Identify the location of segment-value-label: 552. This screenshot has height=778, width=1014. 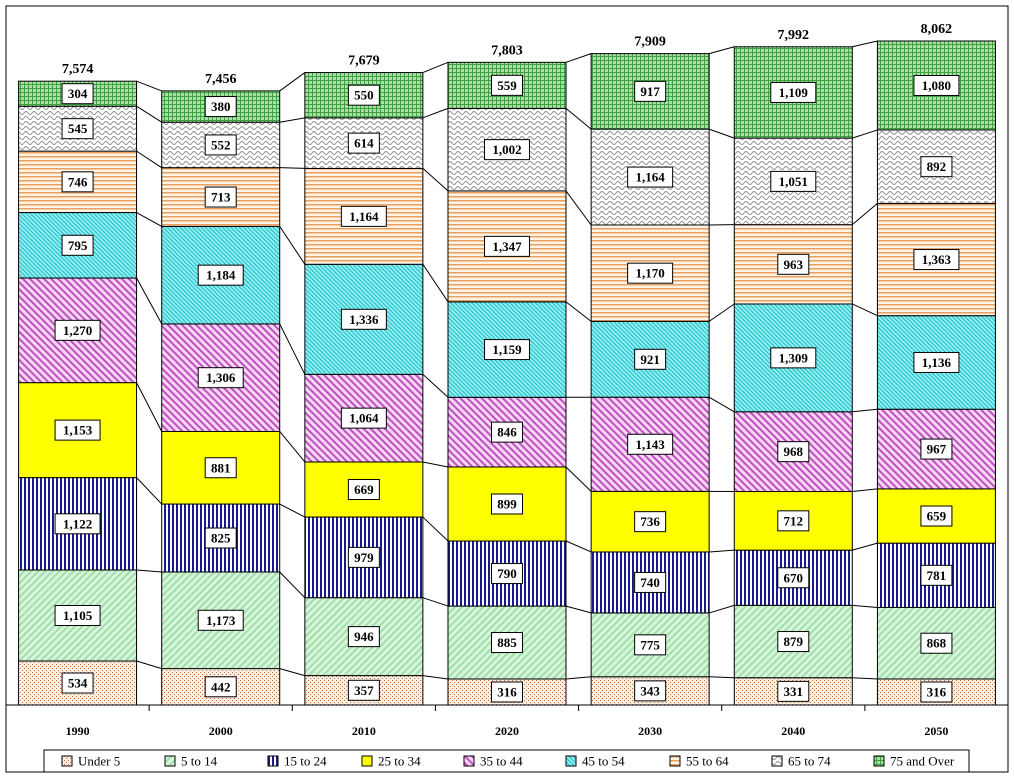
(221, 144).